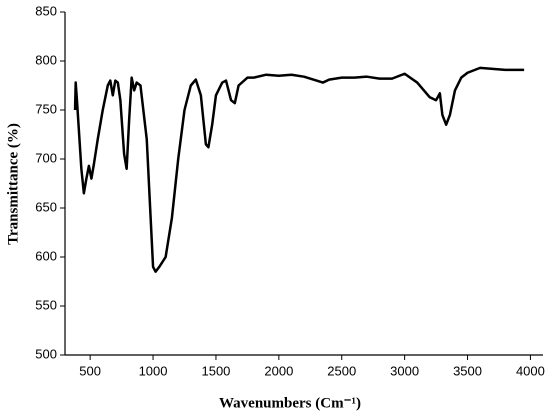  I want to click on y-tick-label: 550, so click(46, 304).